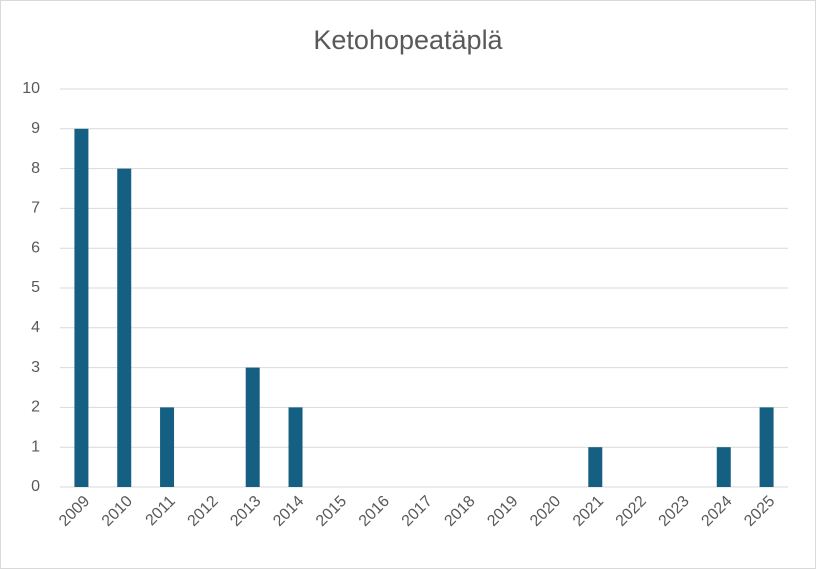  Describe the element at coordinates (35, 247) in the screenshot. I see `y-tick-label: 6` at that location.